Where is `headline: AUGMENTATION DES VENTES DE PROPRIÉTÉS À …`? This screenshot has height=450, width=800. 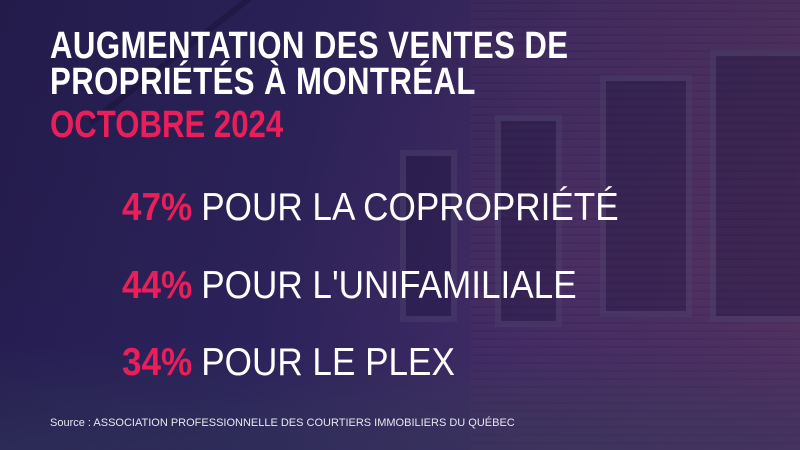 headline: AUGMENTATION DES VENTES DE PROPRIÉTÉS À … is located at coordinates (309, 64).